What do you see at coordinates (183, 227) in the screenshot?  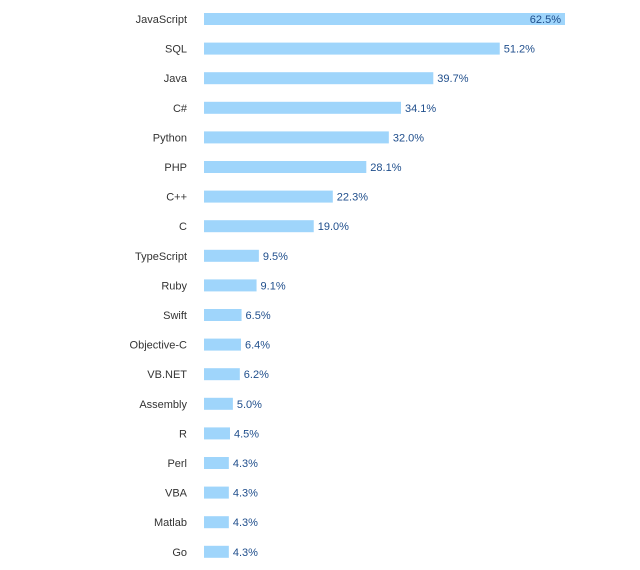 I see `category-label: C` at bounding box center [183, 227].